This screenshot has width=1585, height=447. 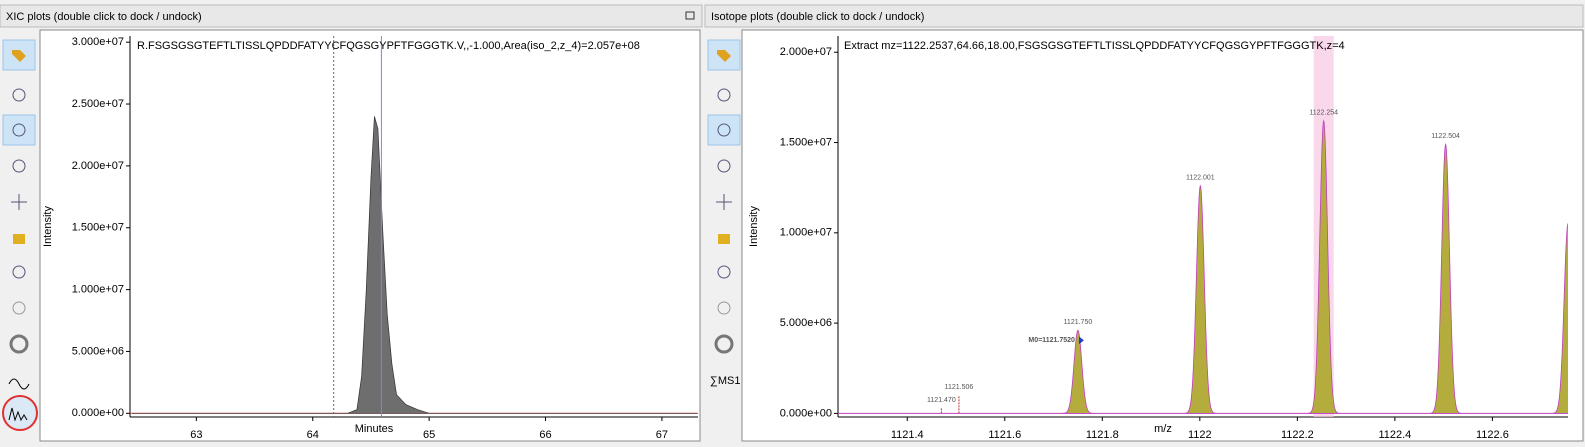 What do you see at coordinates (545, 435) in the screenshot?
I see `x-tick-label: 66` at bounding box center [545, 435].